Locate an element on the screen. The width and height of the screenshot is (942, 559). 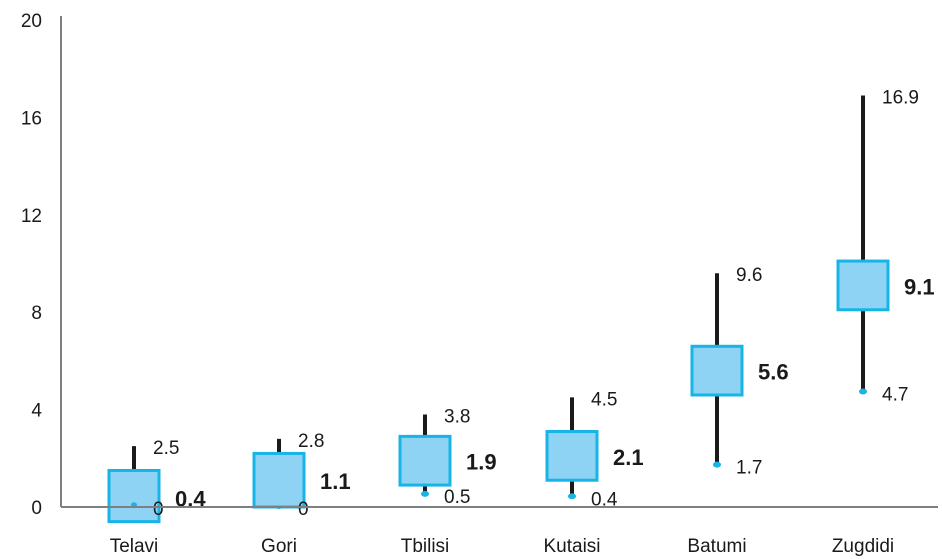
x-category-label-zugdidi: Zugdidi is located at coordinates (863, 546).